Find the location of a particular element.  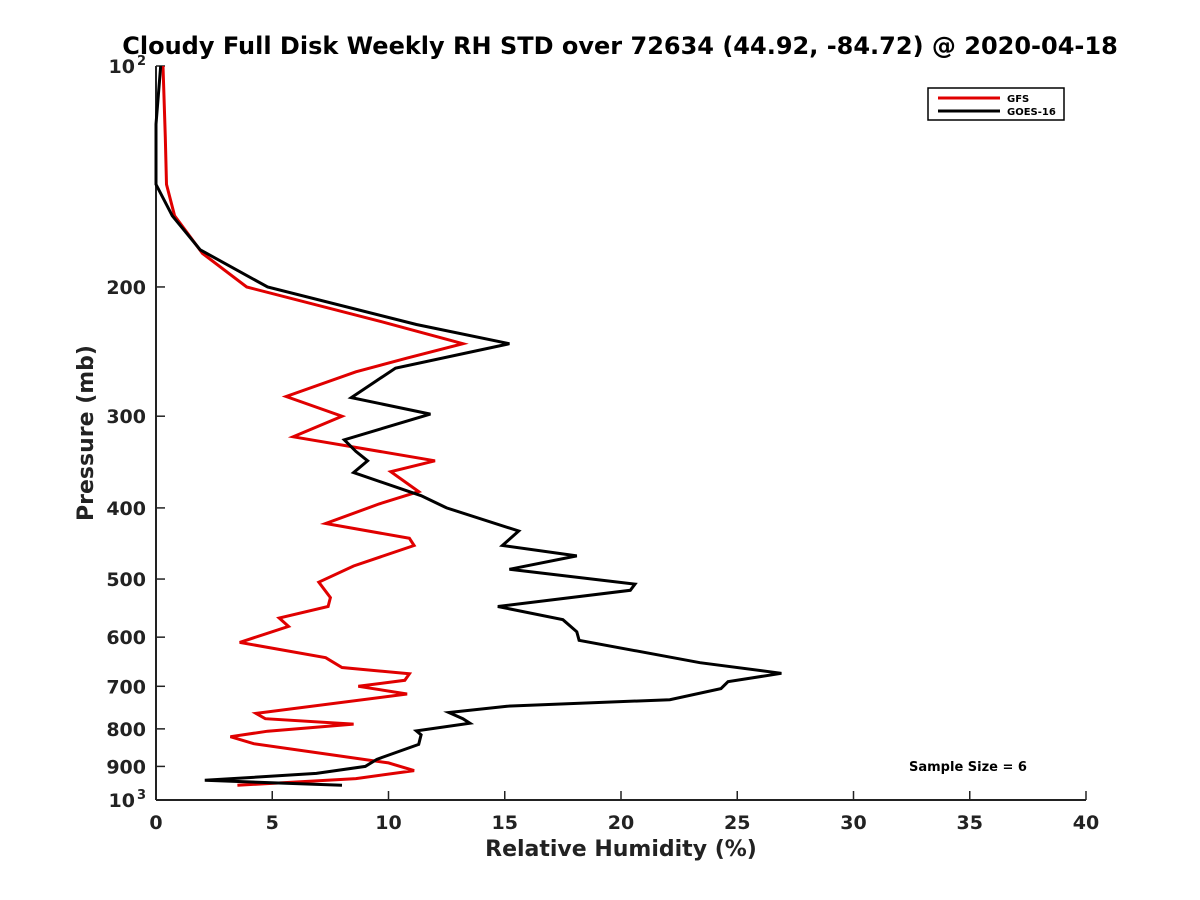

x-tick-label: 5 is located at coordinates (272, 823).